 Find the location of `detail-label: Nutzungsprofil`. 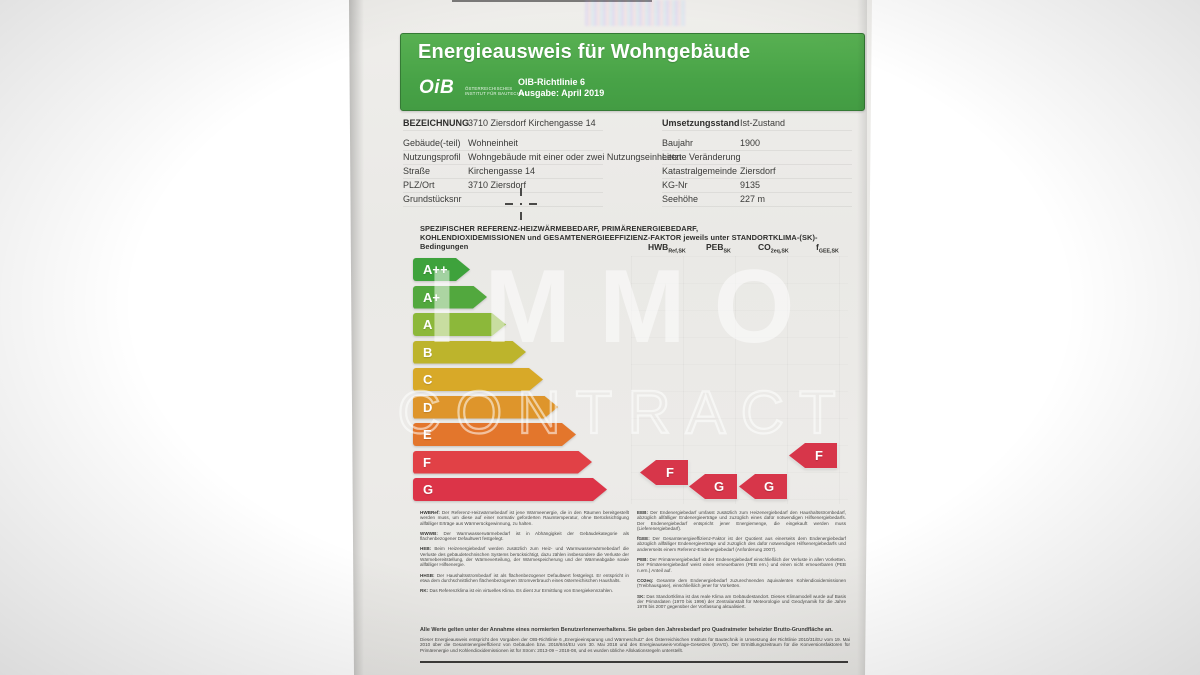

detail-label: Nutzungsprofil is located at coordinates (432, 157).